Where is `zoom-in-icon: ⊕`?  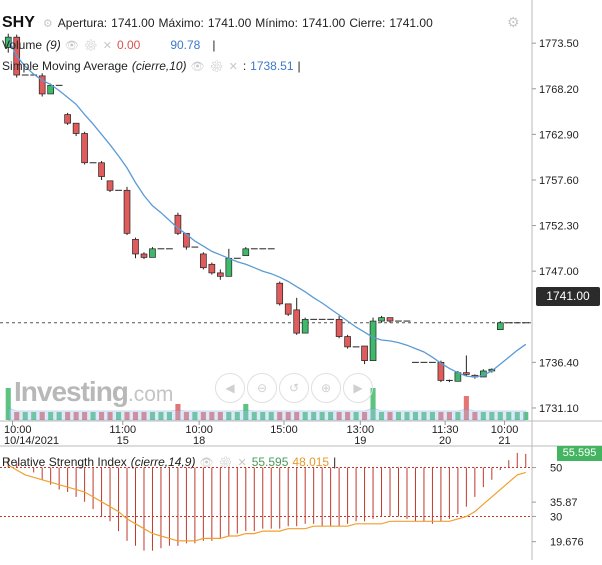
zoom-in-icon: ⊕ is located at coordinates (326, 388).